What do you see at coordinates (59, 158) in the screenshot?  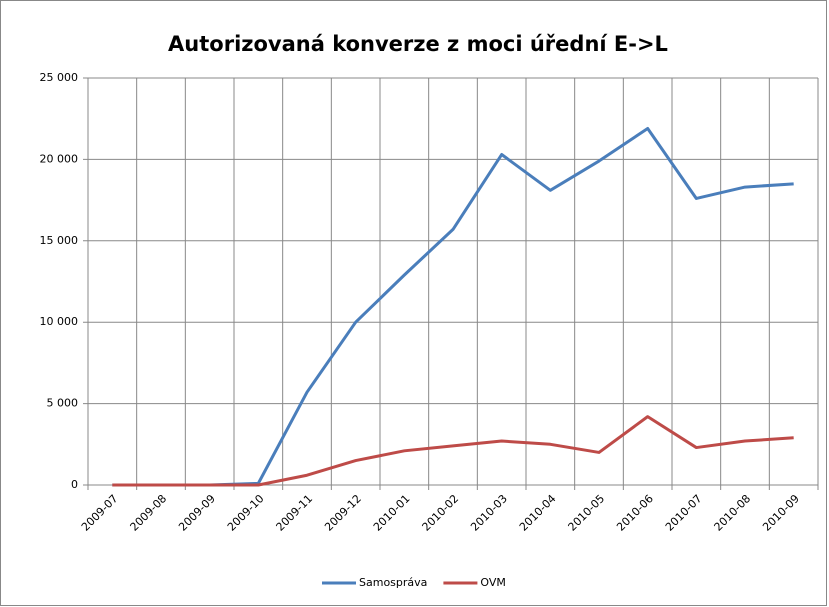 I see `y-tick-label: 20 000` at bounding box center [59, 158].